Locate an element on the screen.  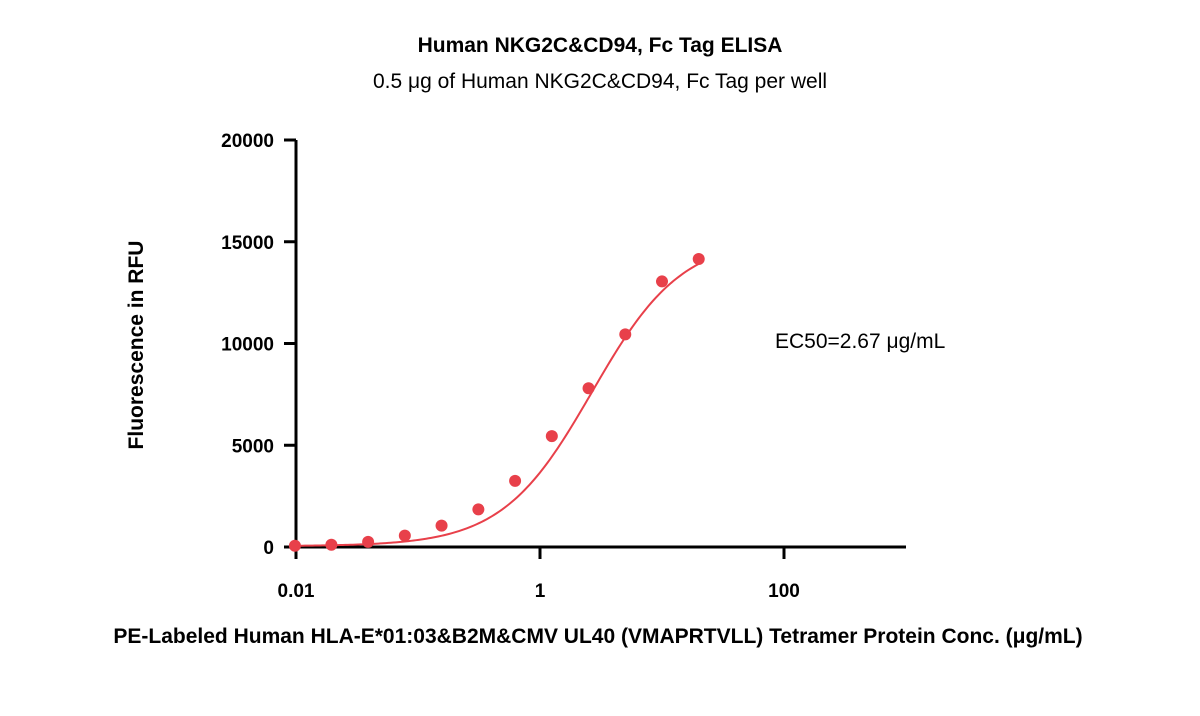
x-axis: 0.01 1 100 is located at coordinates (592, 573).